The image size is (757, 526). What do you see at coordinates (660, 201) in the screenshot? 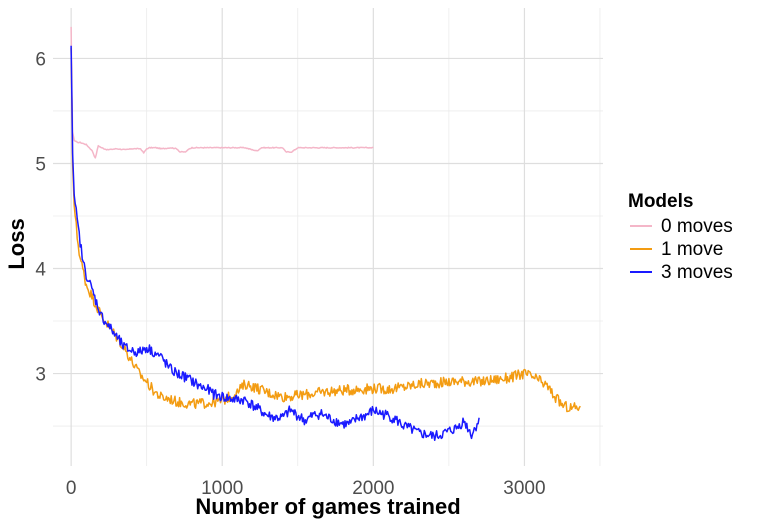
I see `legend-title: Models` at bounding box center [660, 201].